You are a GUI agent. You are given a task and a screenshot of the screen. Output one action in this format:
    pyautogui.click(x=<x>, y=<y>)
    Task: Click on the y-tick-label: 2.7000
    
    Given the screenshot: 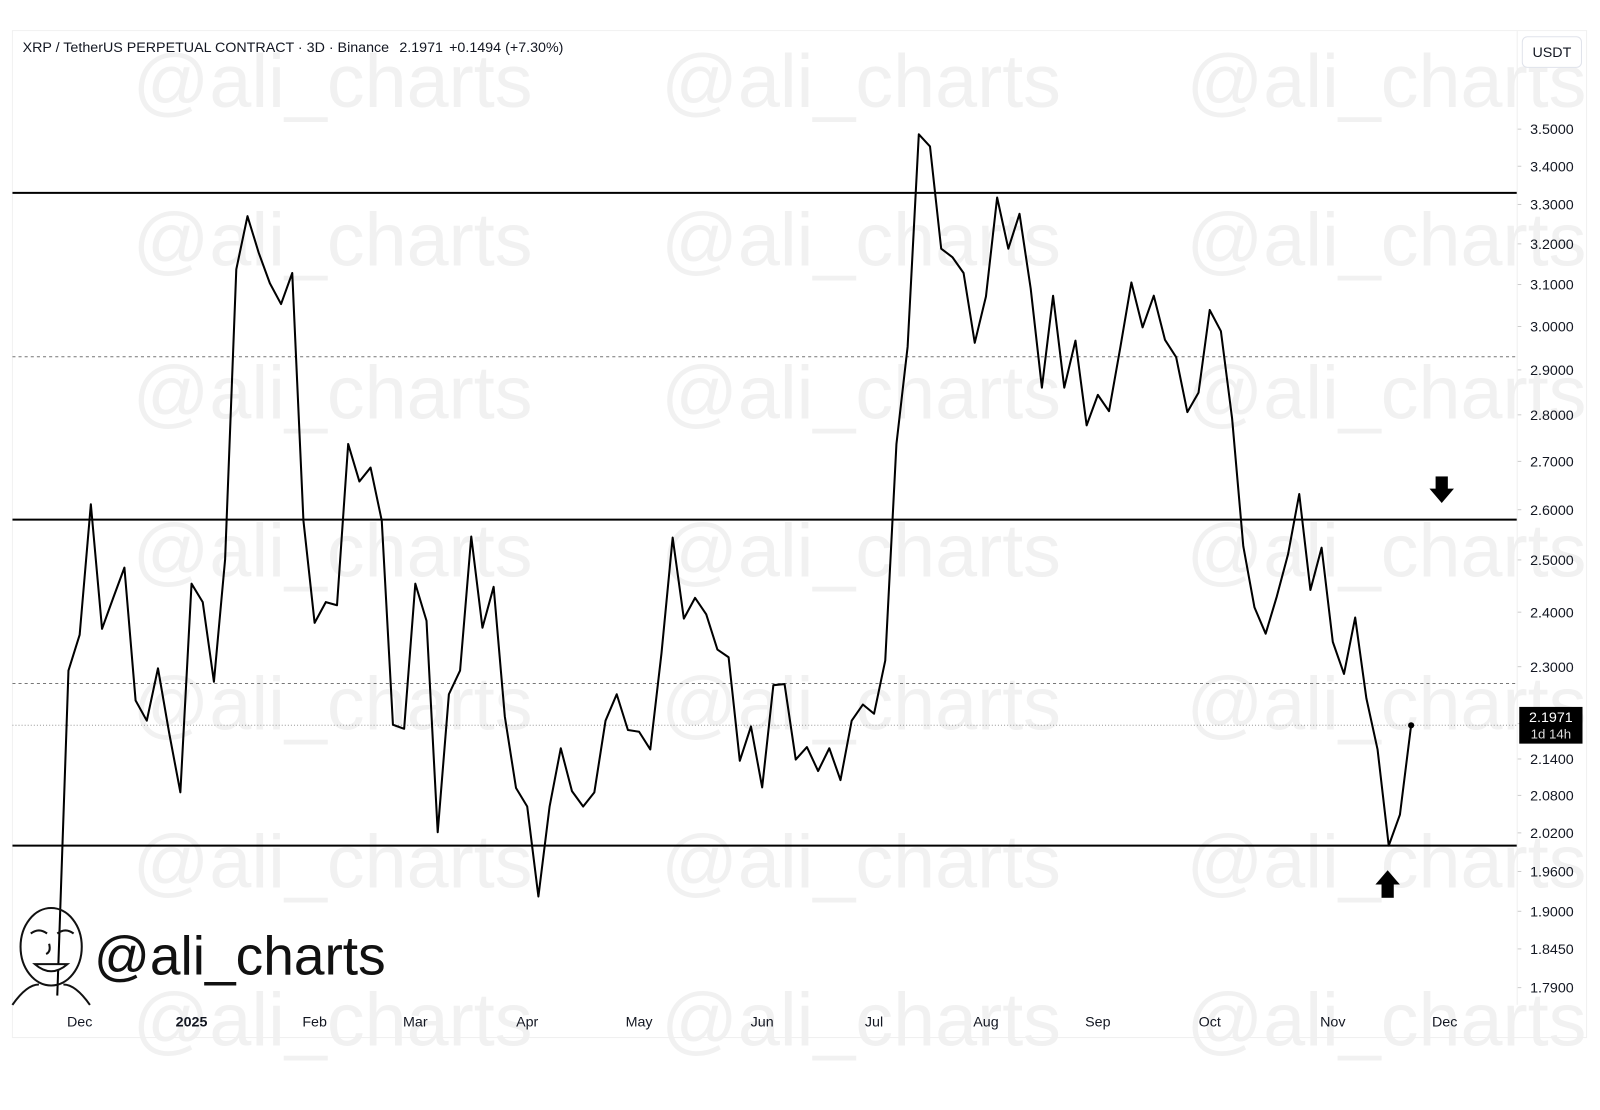 What is the action you would take?
    pyautogui.click(x=1552, y=462)
    